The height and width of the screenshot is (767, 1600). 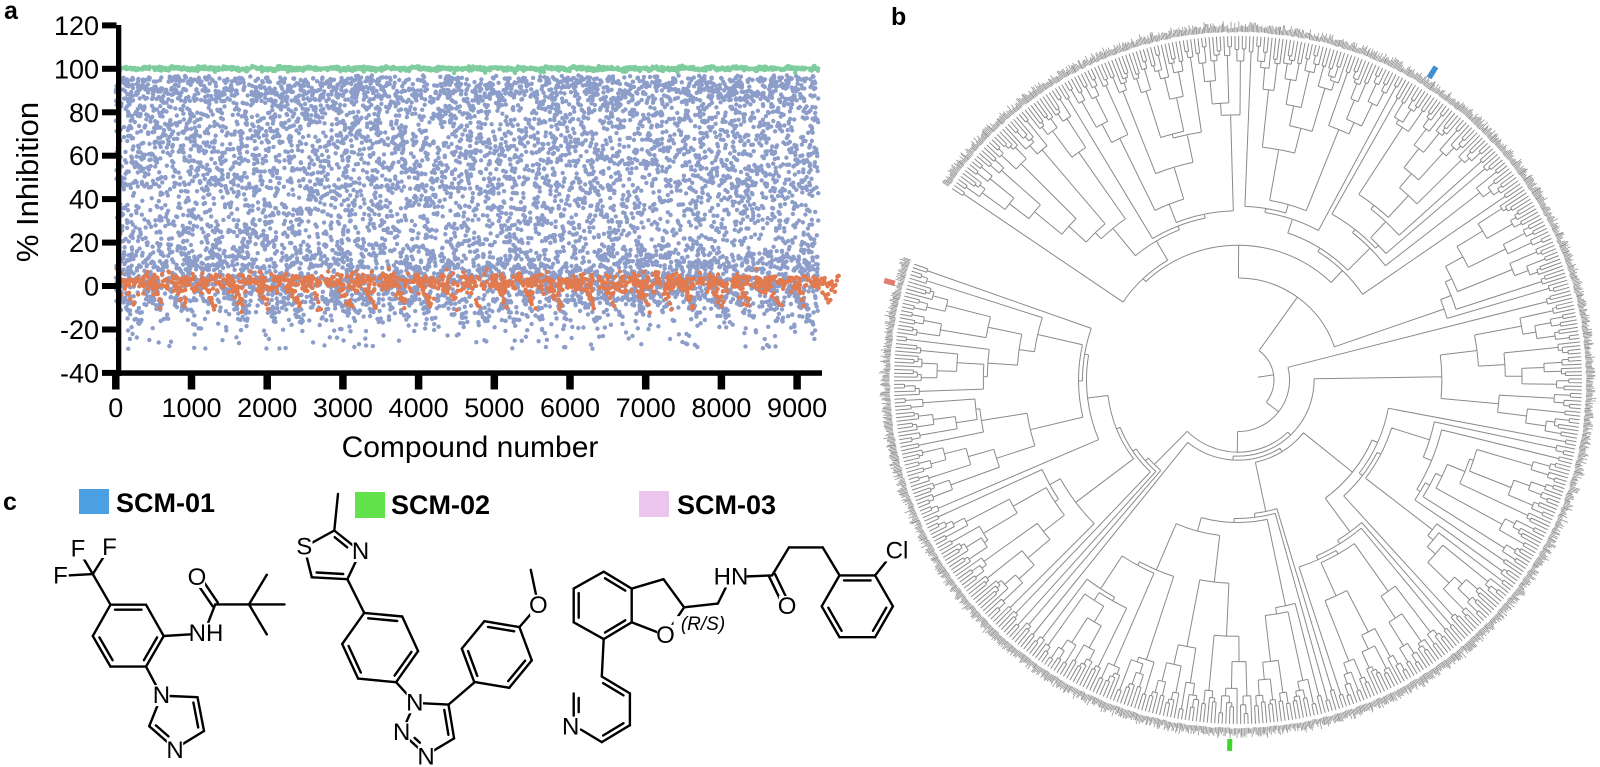 I want to click on svg-text: NH, so click(x=206, y=633).